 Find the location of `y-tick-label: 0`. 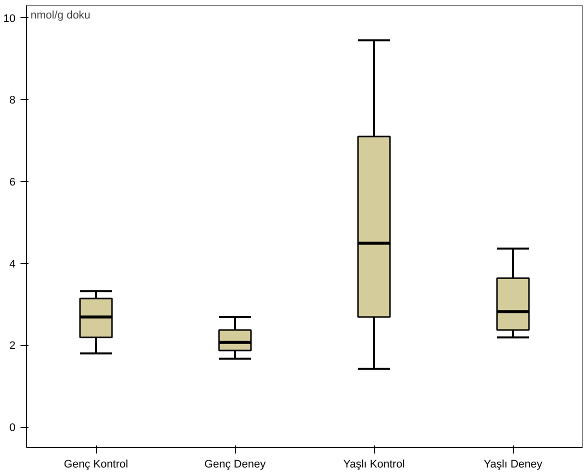

y-tick-label: 0 is located at coordinates (12, 428).